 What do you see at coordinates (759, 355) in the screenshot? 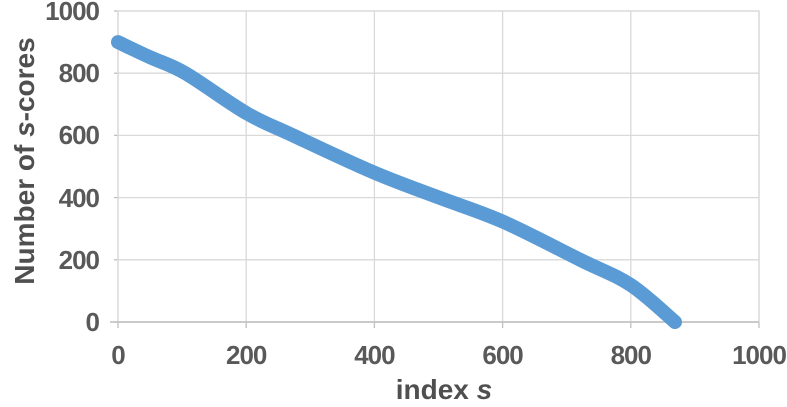
I see `x-tick-label: 1000` at bounding box center [759, 355].